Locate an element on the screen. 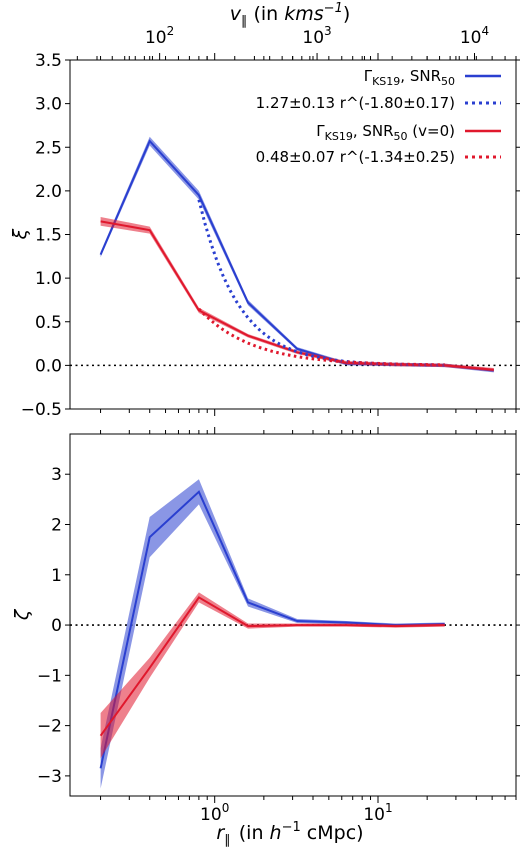  top-ytick-label: 0.0 is located at coordinates (48, 366).